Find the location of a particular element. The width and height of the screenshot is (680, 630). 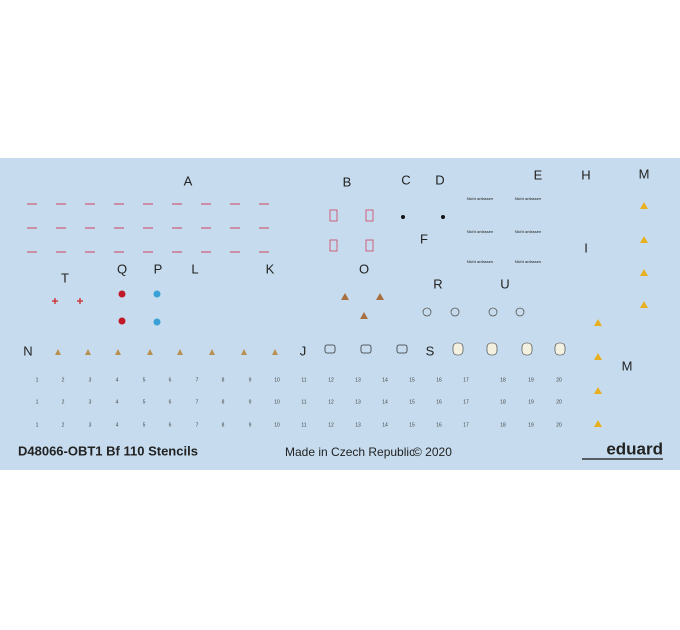

red-cross is located at coordinates (80, 301).